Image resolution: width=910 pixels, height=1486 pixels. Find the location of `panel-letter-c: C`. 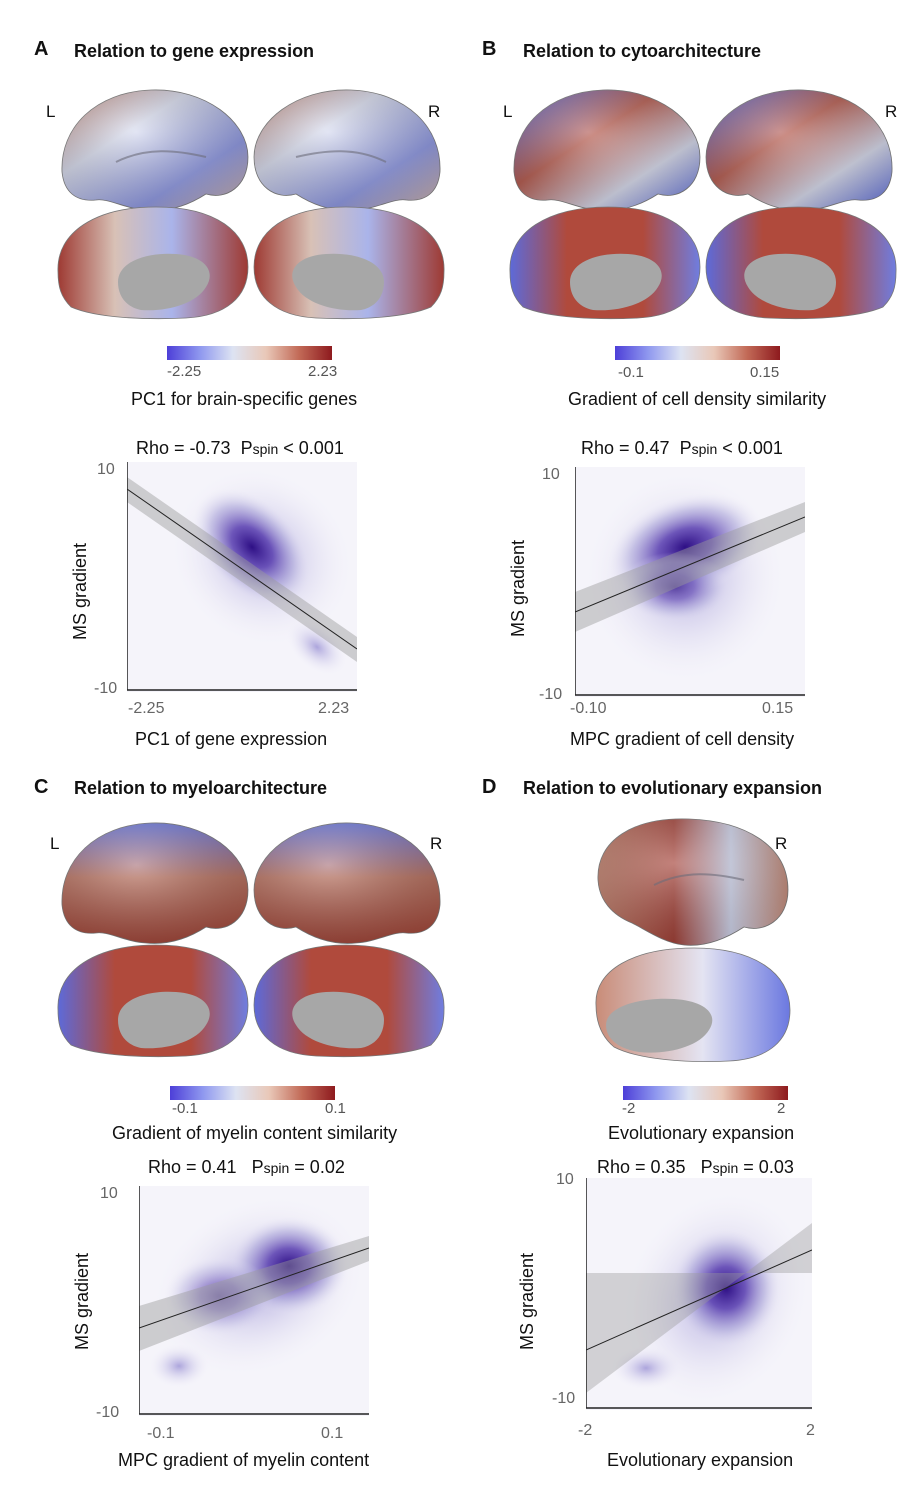

panel-letter-c: C is located at coordinates (41, 787).